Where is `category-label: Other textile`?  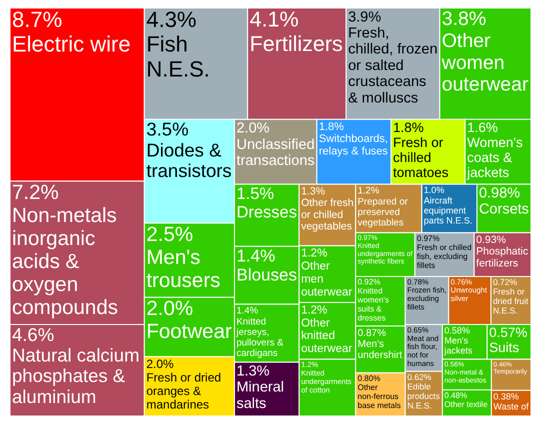
category-label: Other textile is located at coordinates (466, 404).